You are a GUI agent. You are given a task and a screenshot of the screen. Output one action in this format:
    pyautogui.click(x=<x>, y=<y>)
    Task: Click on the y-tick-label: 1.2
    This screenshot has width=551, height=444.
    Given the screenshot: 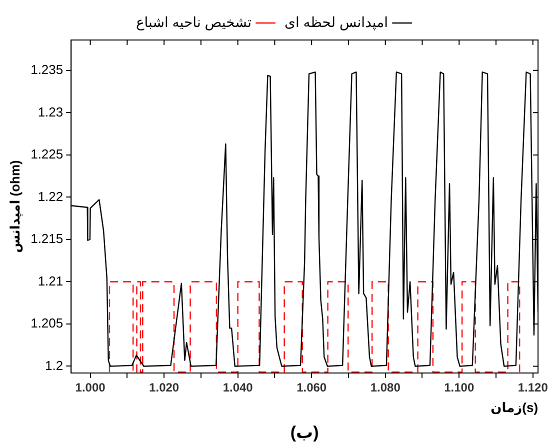 What is the action you would take?
    pyautogui.click(x=54, y=365)
    